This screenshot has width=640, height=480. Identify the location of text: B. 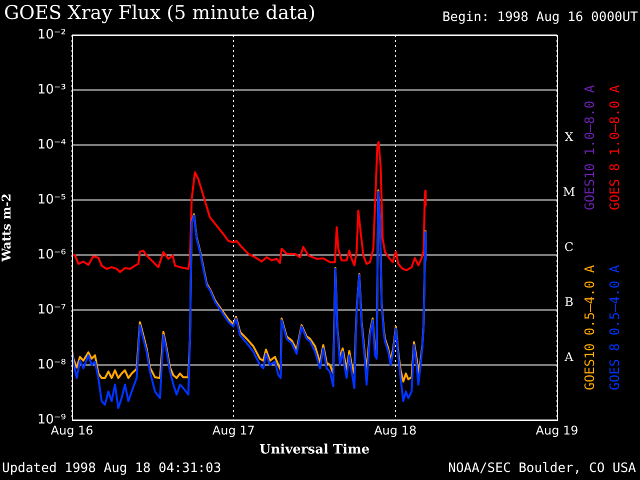
(569, 302).